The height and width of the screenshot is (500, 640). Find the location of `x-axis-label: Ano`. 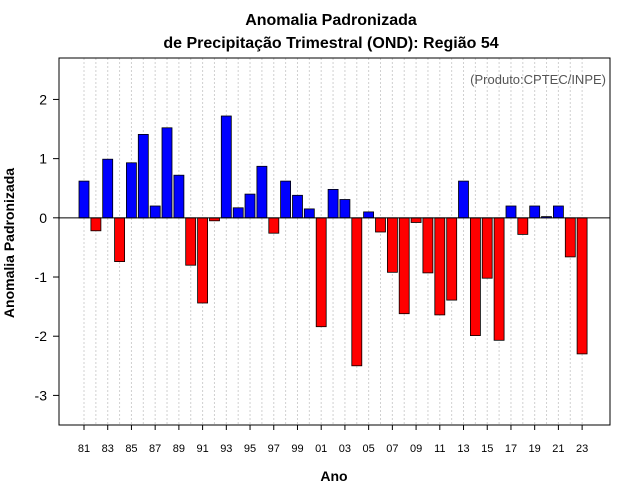

x-axis-label: Ano is located at coordinates (333, 476).